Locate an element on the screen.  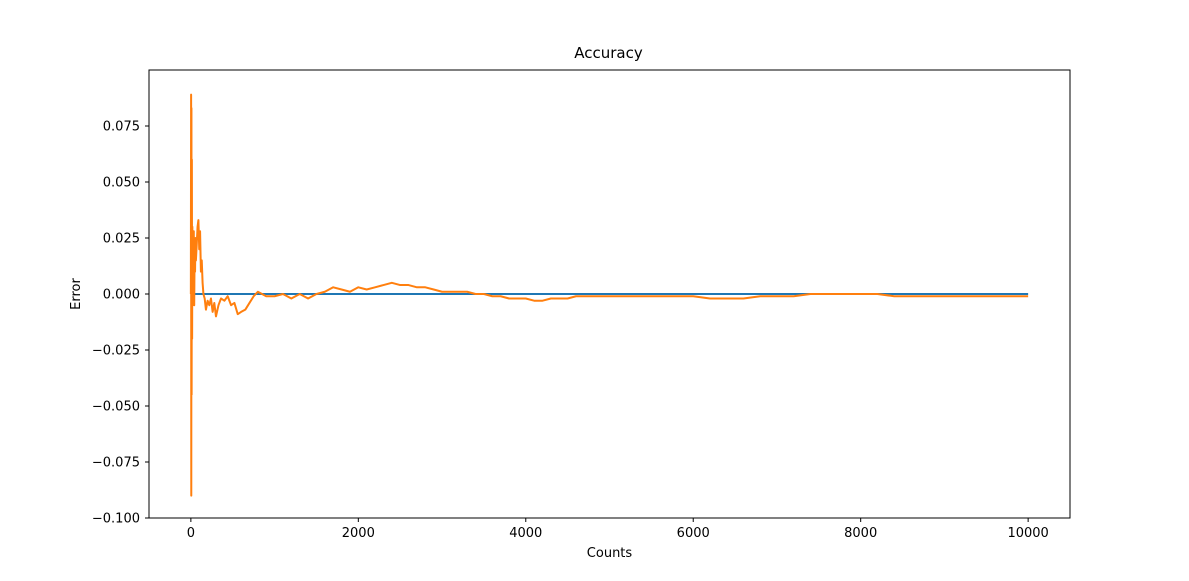
chart-title: Accuracy is located at coordinates (608, 53).